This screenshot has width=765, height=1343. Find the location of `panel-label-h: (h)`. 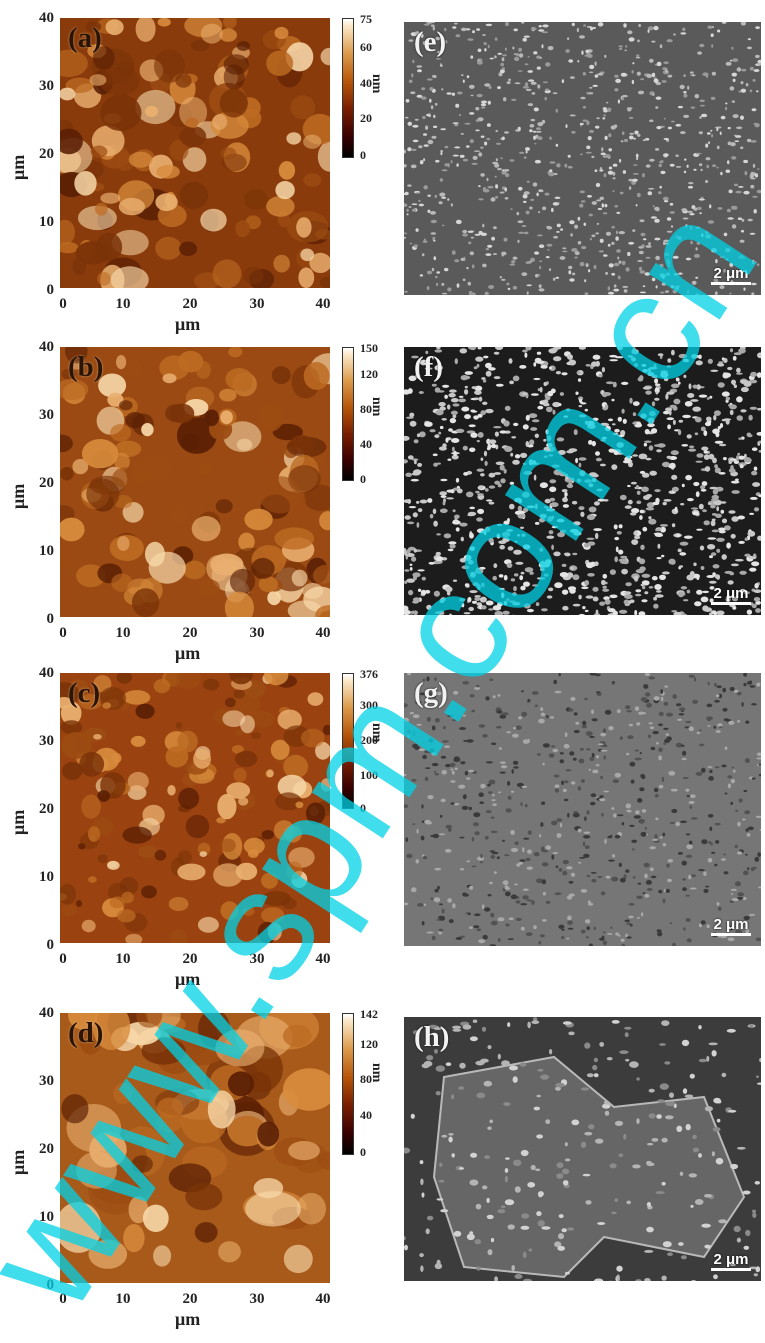

panel-label-h: (h) is located at coordinates (431, 1037).